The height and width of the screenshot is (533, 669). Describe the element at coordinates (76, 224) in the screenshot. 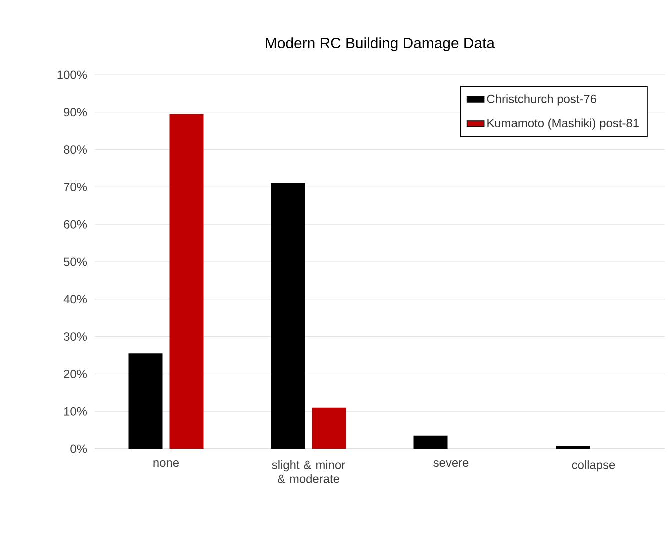

I see `y-tick-label: 60%` at that location.